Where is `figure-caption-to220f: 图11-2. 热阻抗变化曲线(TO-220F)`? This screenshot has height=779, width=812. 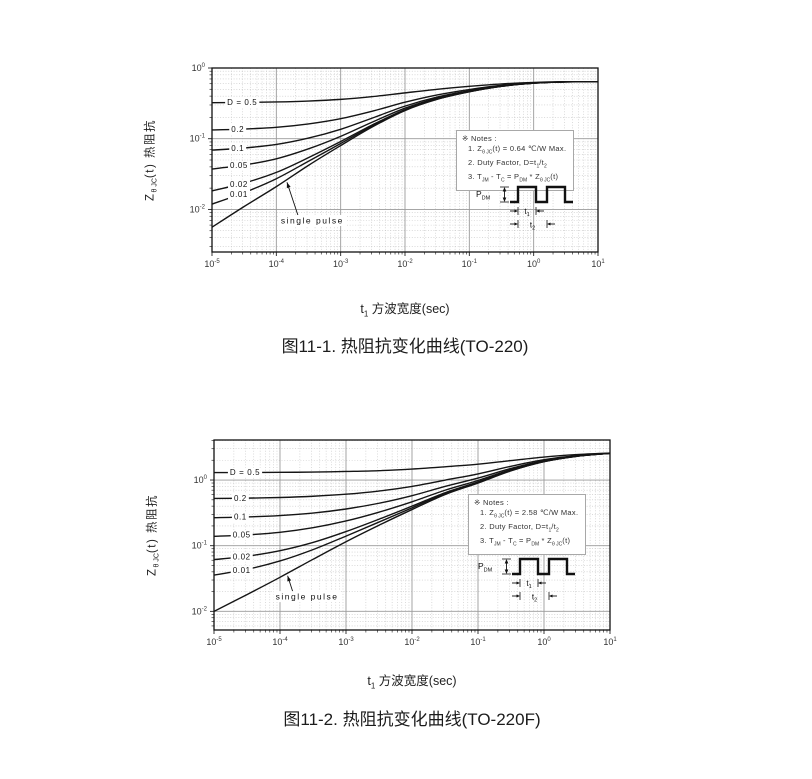 figure-caption-to220f: 图11-2. 热阻抗变化曲线(TO-220F) is located at coordinates (412, 719).